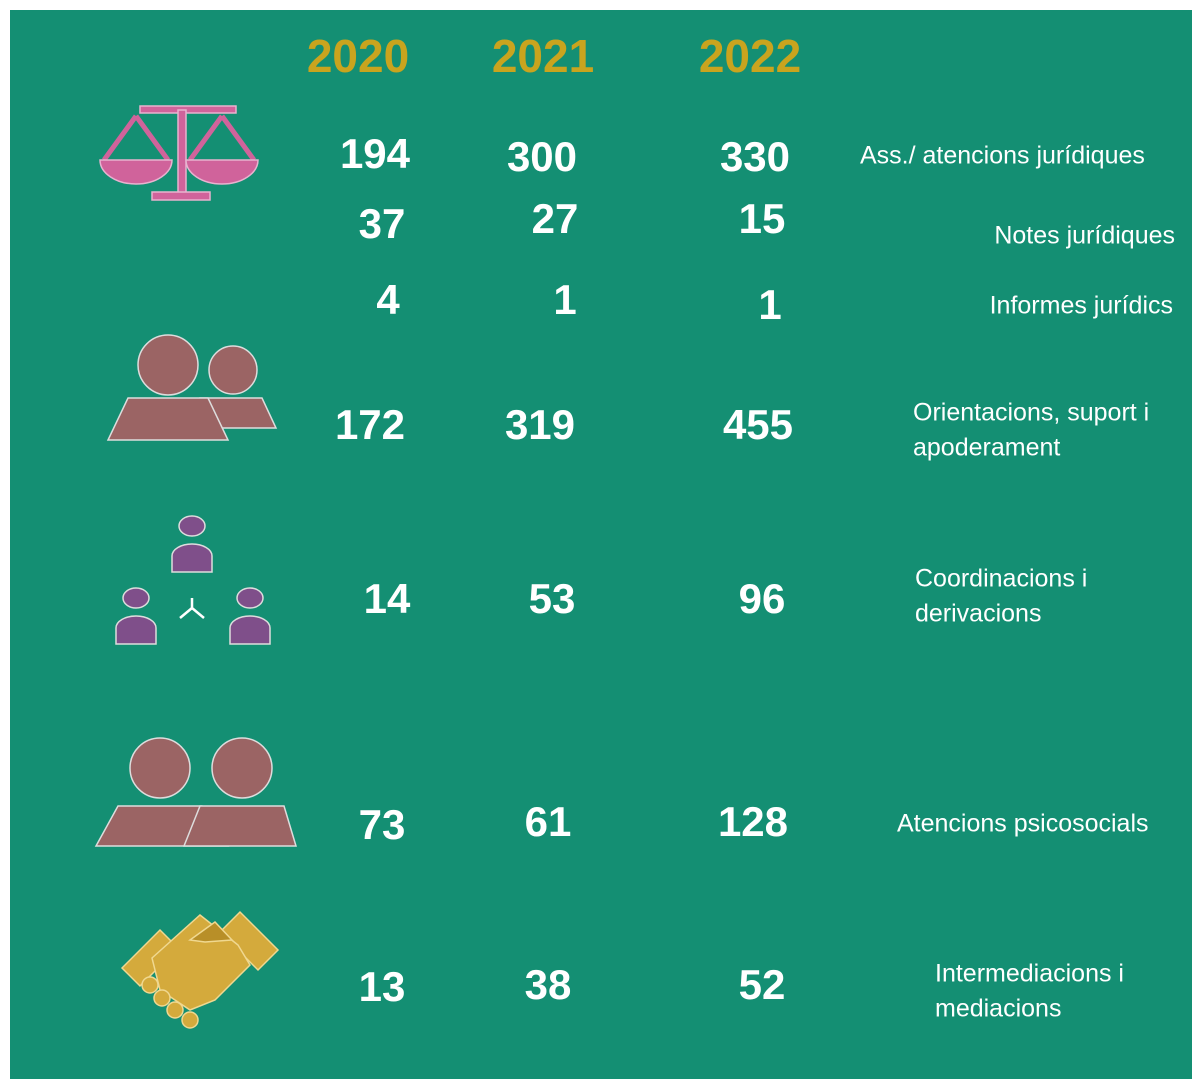  What do you see at coordinates (762, 218) in the screenshot?
I see `value: 15` at bounding box center [762, 218].